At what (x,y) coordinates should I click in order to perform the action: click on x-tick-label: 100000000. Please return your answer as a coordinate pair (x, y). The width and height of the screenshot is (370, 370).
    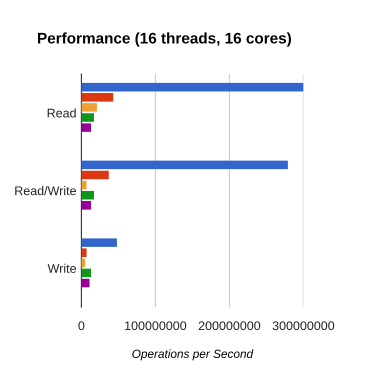
    Looking at the image, I should click on (155, 325).